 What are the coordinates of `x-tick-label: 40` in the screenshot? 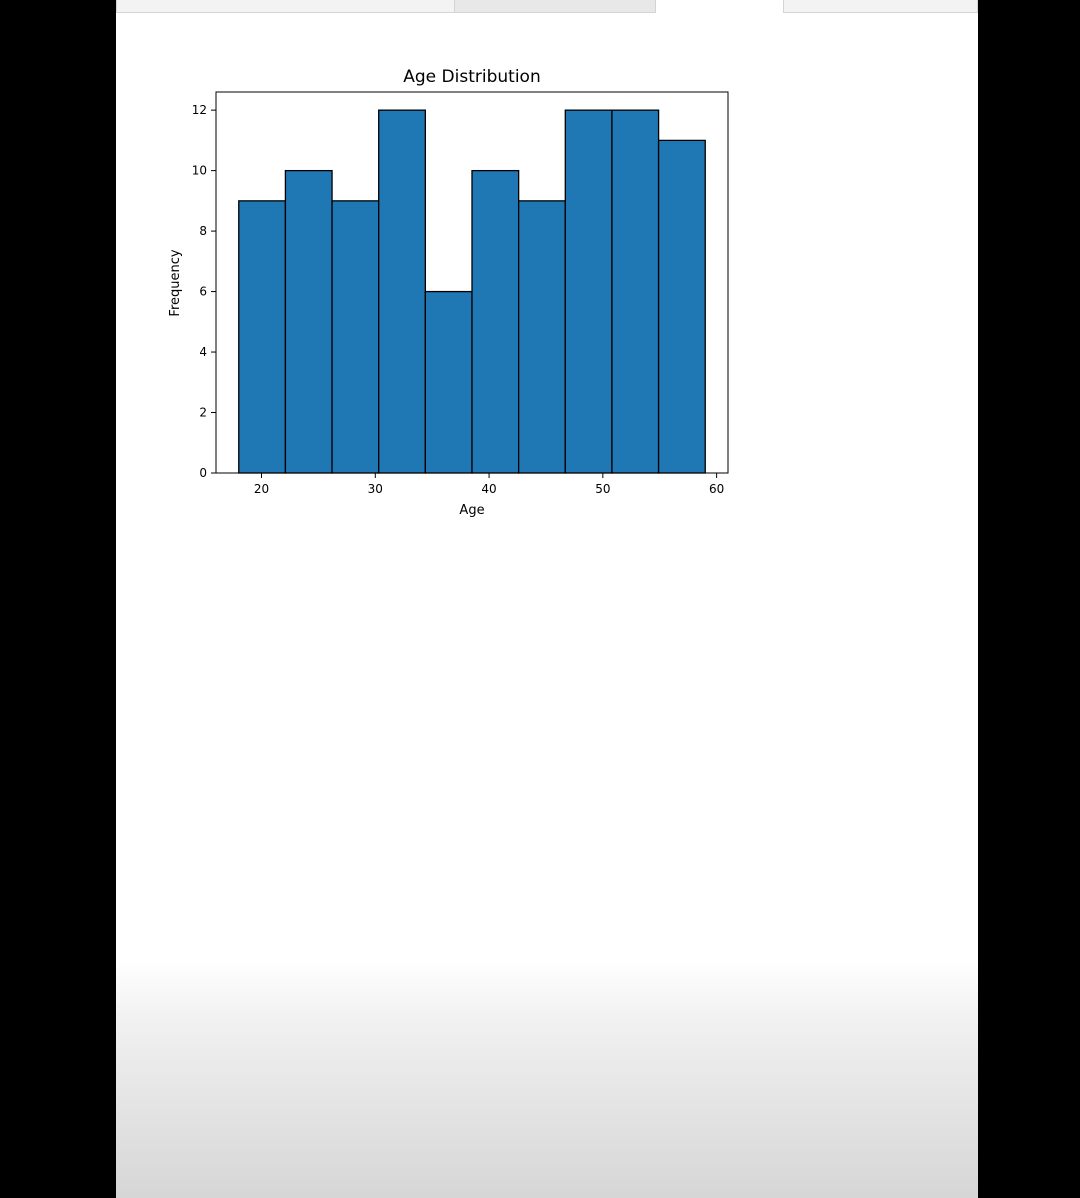 It's located at (488, 489).